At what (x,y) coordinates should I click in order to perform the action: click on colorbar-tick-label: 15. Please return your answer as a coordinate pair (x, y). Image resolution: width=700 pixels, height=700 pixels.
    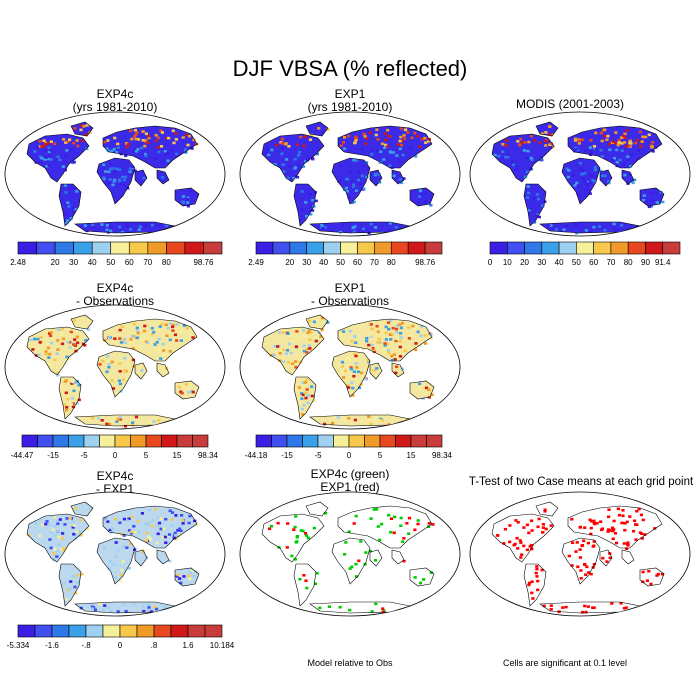
    Looking at the image, I should click on (177, 455).